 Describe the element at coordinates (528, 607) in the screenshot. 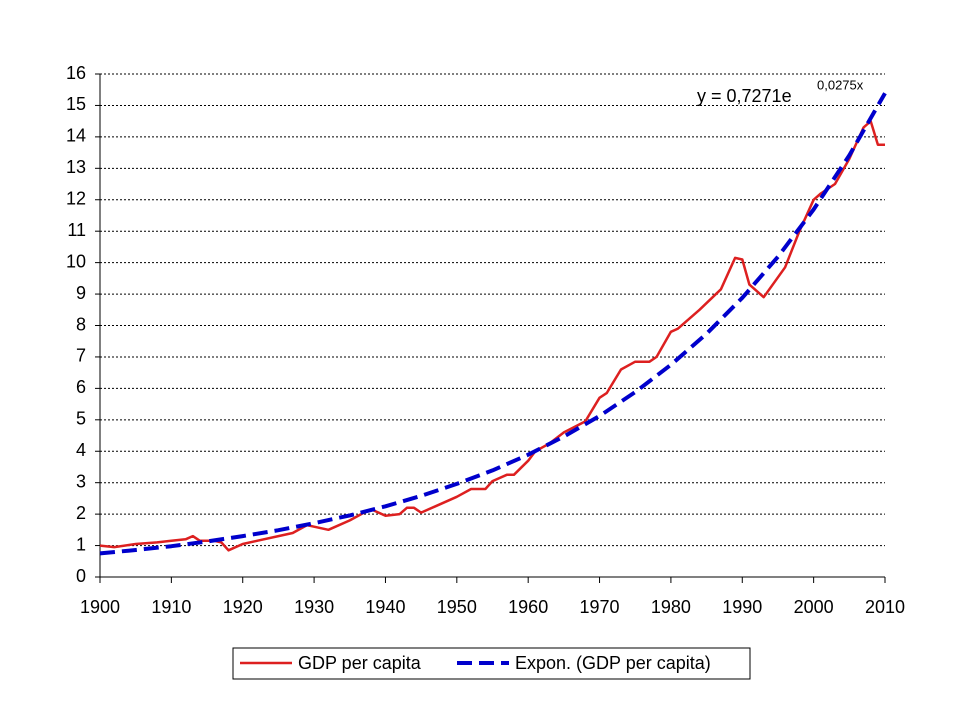

I see `x-tick-label: 1960` at that location.